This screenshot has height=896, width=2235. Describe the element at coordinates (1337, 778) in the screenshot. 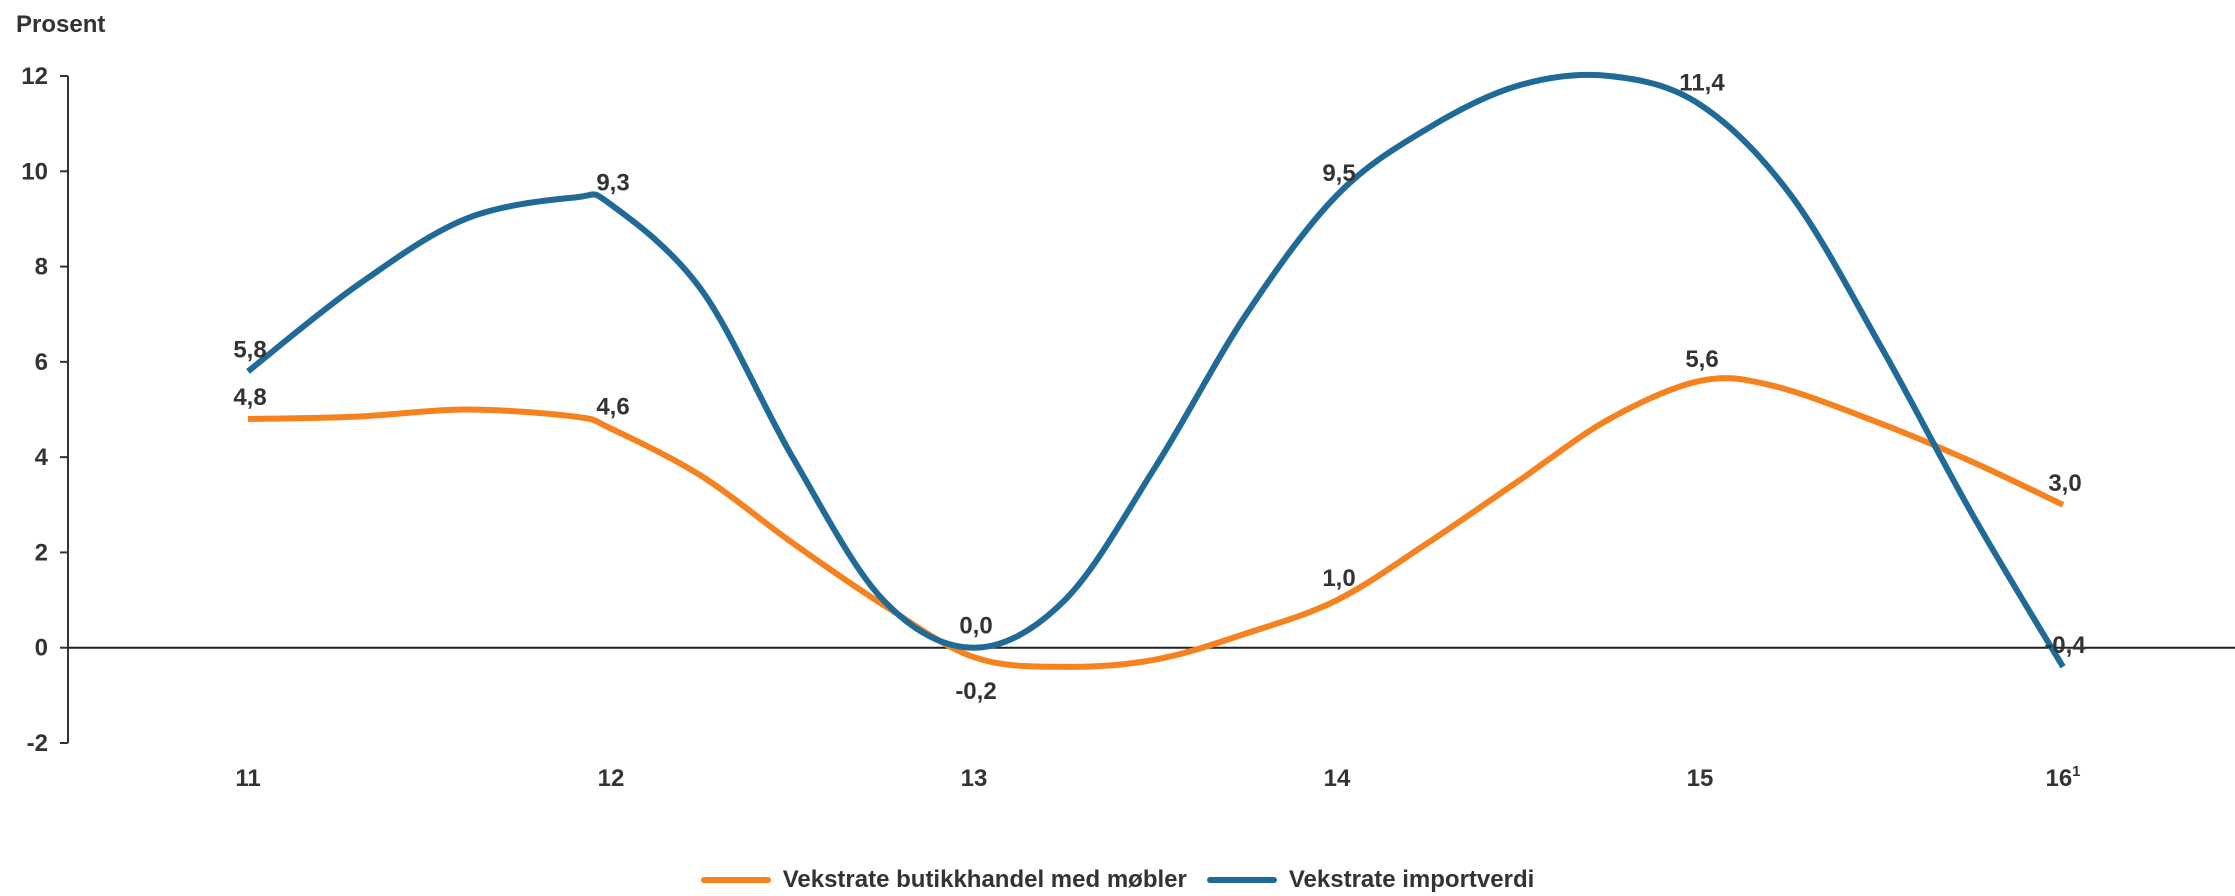

I see `x-tick-label: 14` at that location.